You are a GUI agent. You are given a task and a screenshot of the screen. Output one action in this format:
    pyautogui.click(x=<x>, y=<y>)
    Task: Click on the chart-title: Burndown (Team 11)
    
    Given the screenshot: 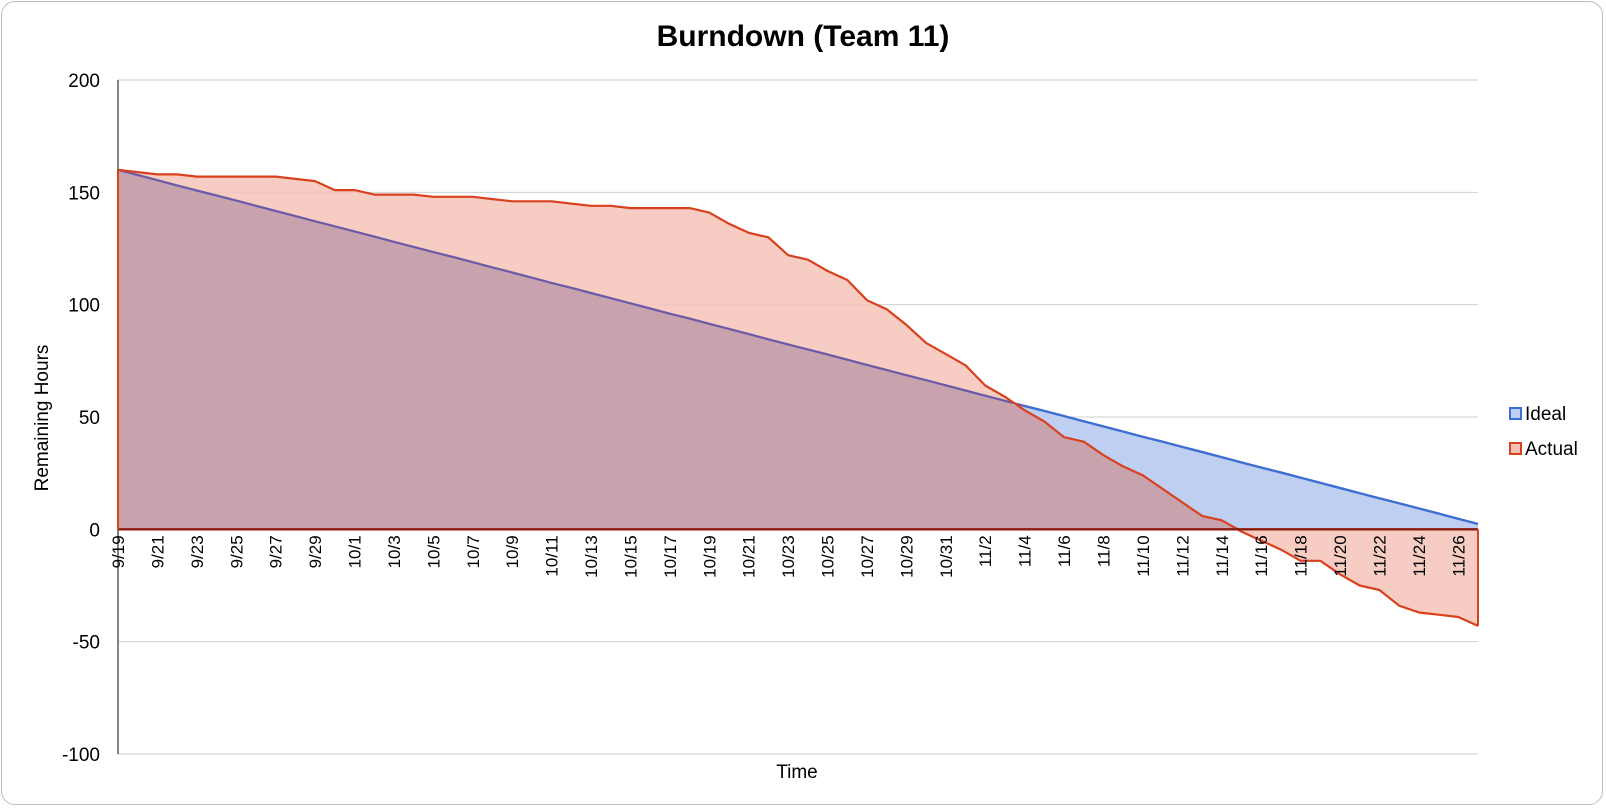 What is the action you would take?
    pyautogui.click(x=803, y=36)
    